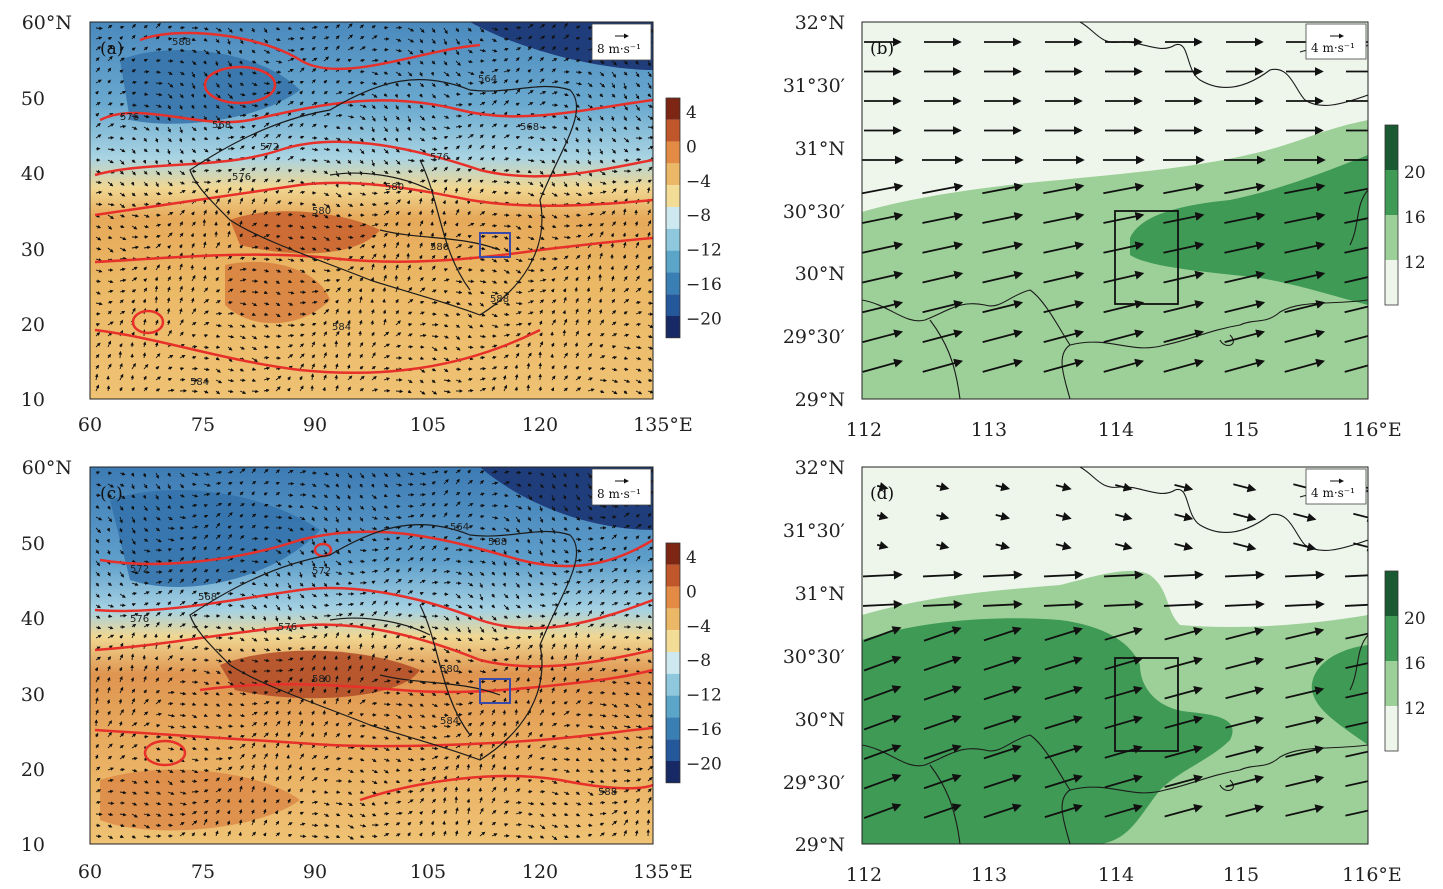 Image resolution: width=1443 pixels, height=889 pixels. I want to click on panel-d-scale-box: 4 m·s⁻¹, so click(1336, 486).